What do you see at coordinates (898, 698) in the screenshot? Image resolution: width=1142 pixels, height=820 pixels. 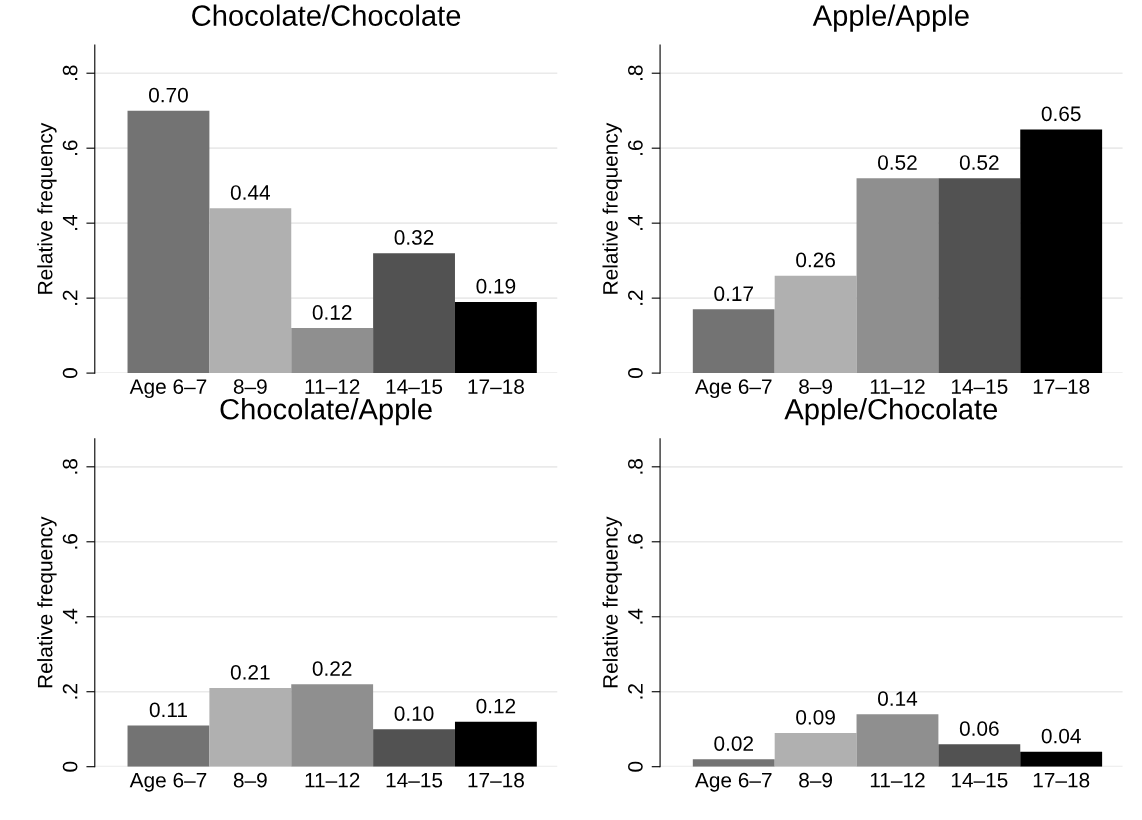 I see `data-label: 0.14` at bounding box center [898, 698].